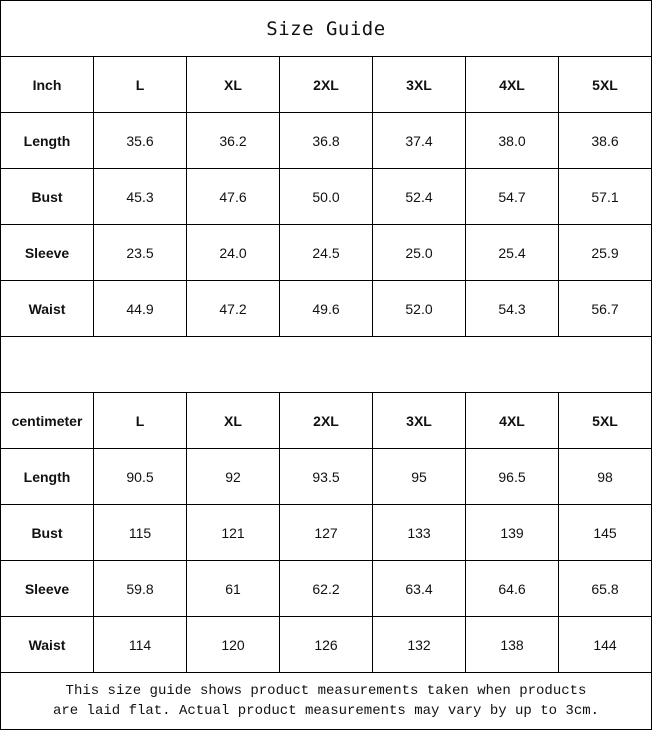 The height and width of the screenshot is (730, 653). Describe the element at coordinates (605, 532) in the screenshot. I see `measurement-cell: 145` at that location.